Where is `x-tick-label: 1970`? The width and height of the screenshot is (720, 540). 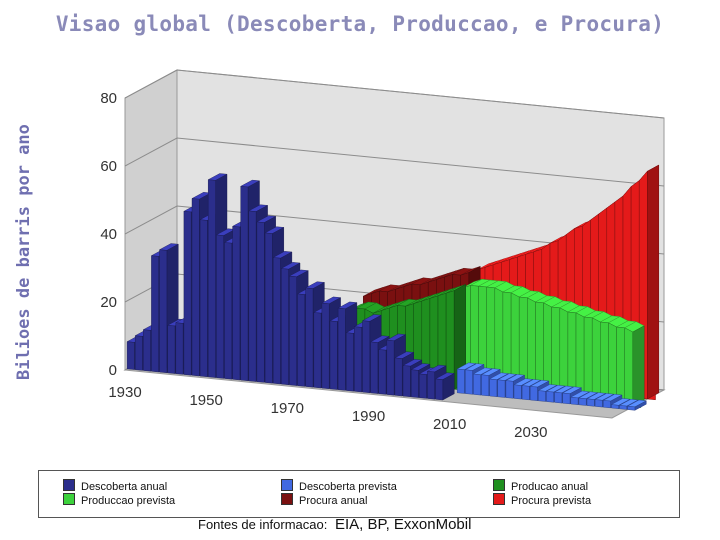
x-tick-label: 1970 is located at coordinates (287, 408).